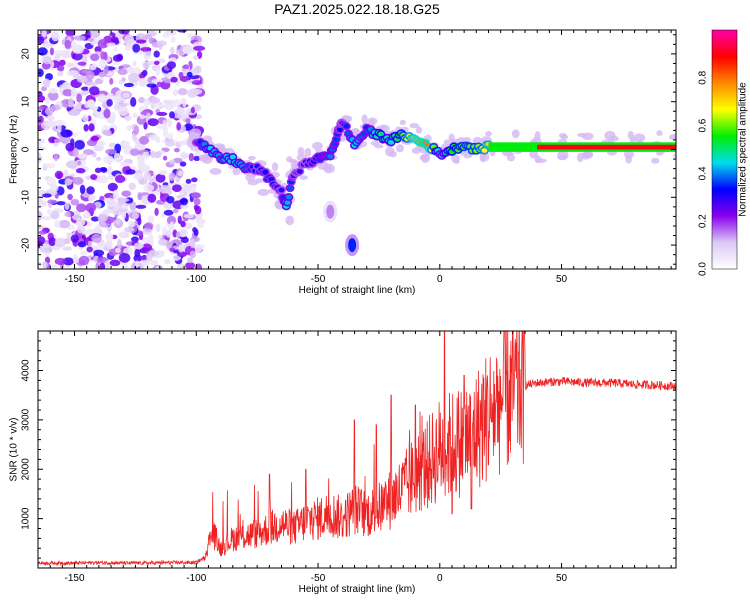 The width and height of the screenshot is (750, 600). What do you see at coordinates (703, 125) in the screenshot?
I see `colorbar-tick-label: 0.6` at bounding box center [703, 125].